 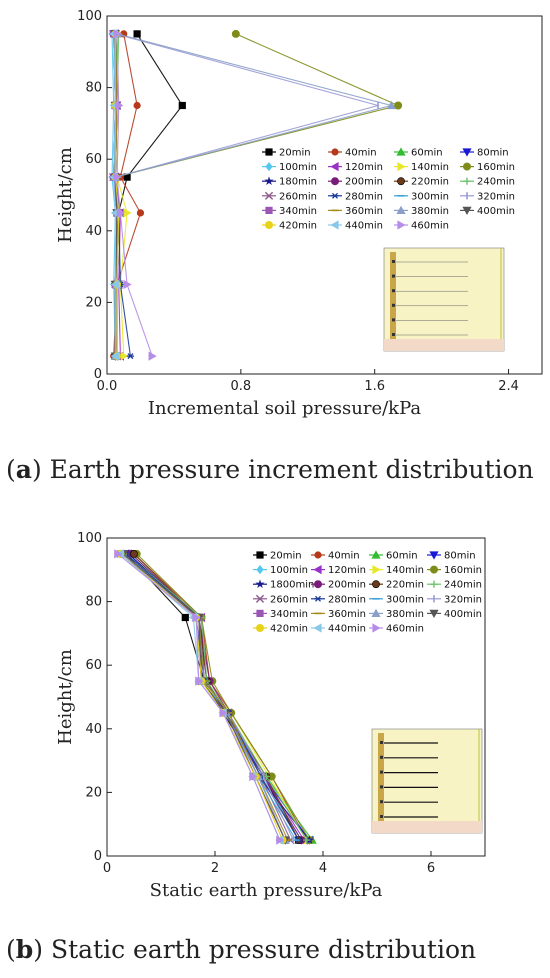 I want to click on caption-a-letter: a, so click(x=23, y=469).